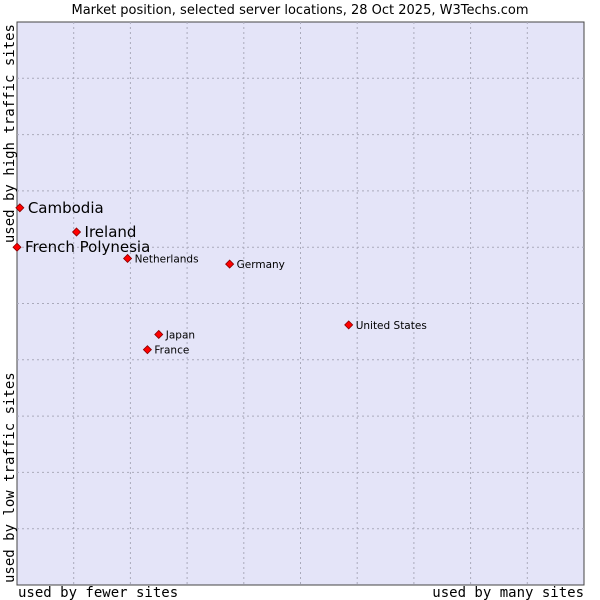 Image resolution: width=600 pixels, height=600 pixels. I want to click on point-united-states: United States, so click(385, 326).